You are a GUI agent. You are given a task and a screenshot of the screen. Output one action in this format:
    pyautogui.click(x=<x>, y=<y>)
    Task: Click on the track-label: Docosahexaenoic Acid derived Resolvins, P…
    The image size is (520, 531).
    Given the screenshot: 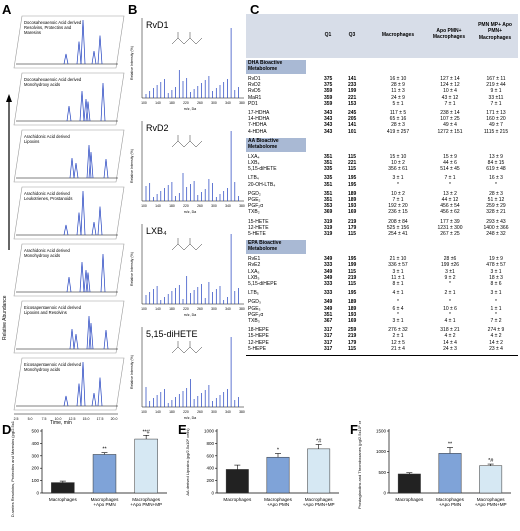 What is the action you would take?
    pyautogui.click(x=53, y=27)
    